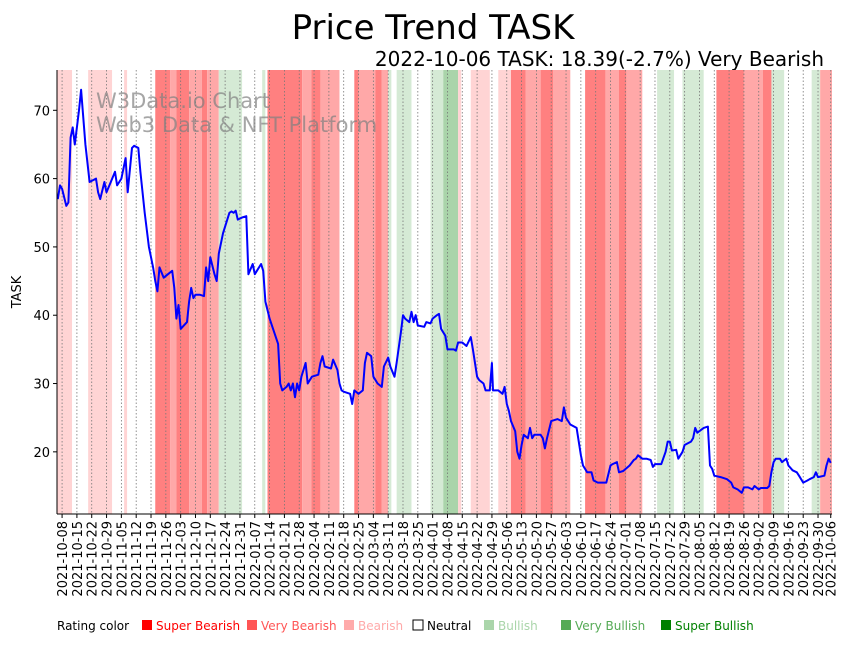 The width and height of the screenshot is (851, 645). Describe the element at coordinates (714, 626) in the screenshot. I see `legend-label: Super Bullish` at that location.